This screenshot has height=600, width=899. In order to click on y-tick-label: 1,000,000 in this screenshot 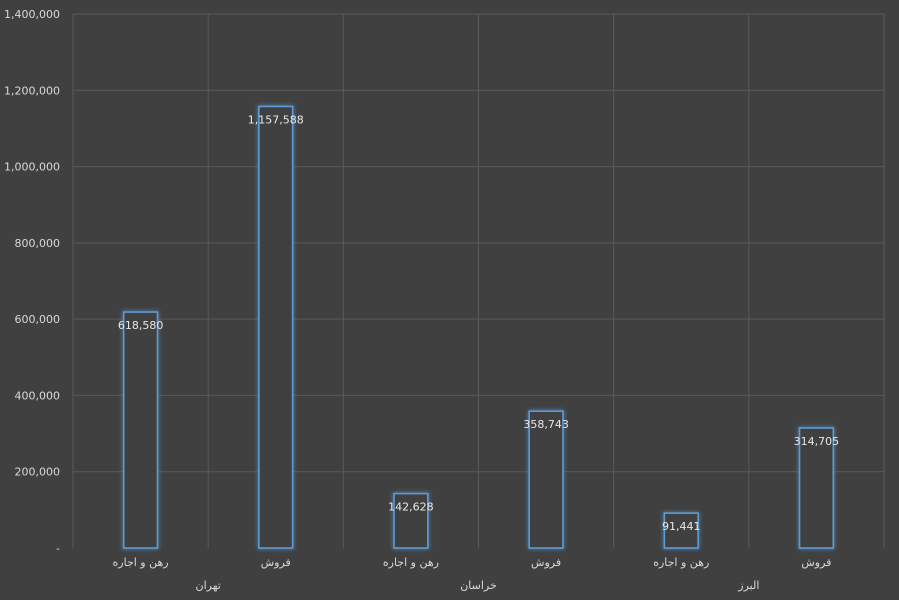, I will do `click(32, 167)`.